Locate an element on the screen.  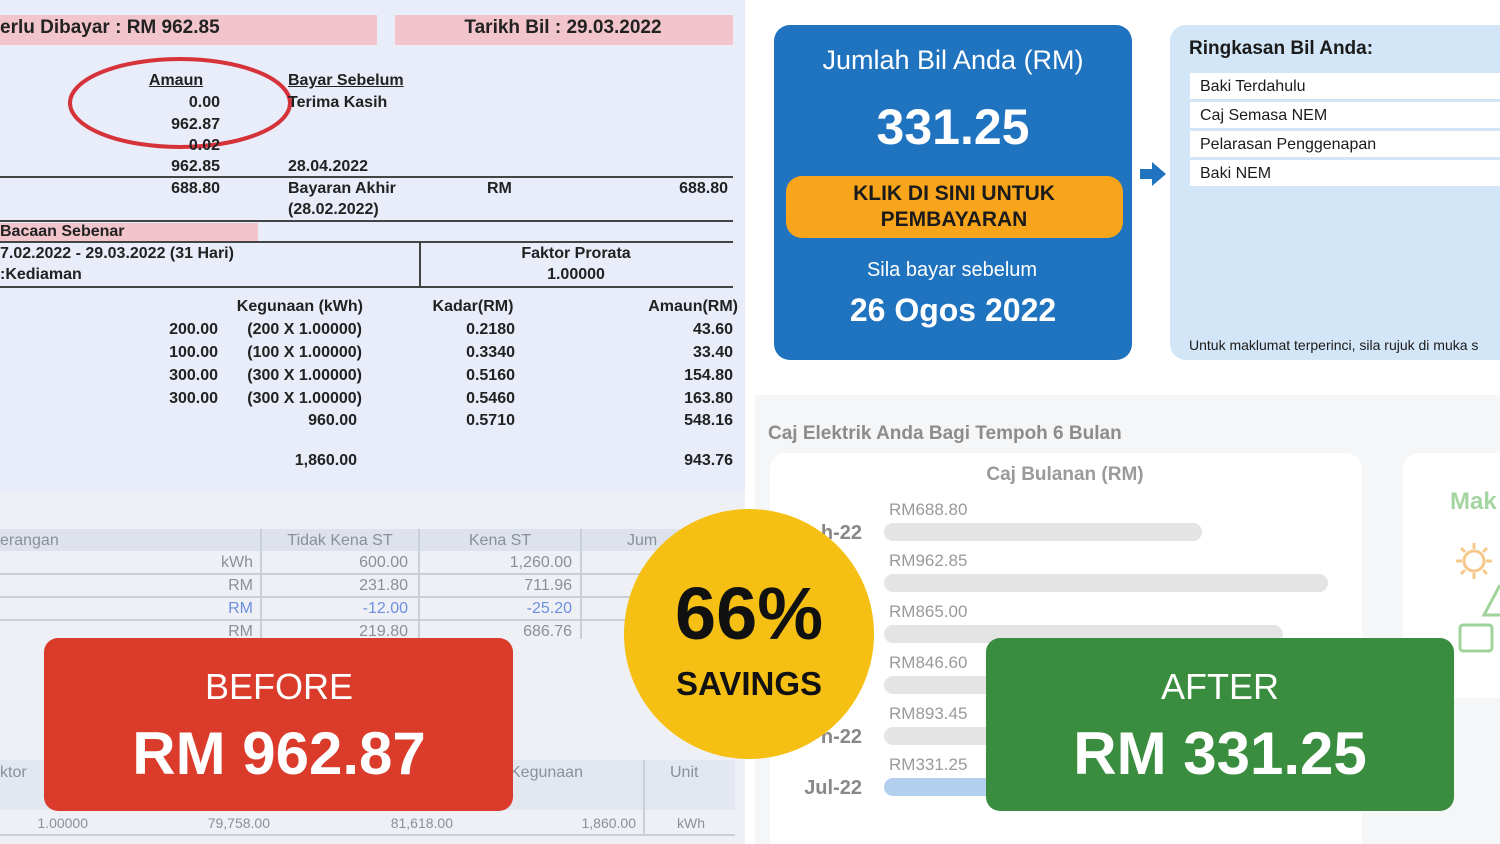
highlight-ellipse is located at coordinates (180, 103).